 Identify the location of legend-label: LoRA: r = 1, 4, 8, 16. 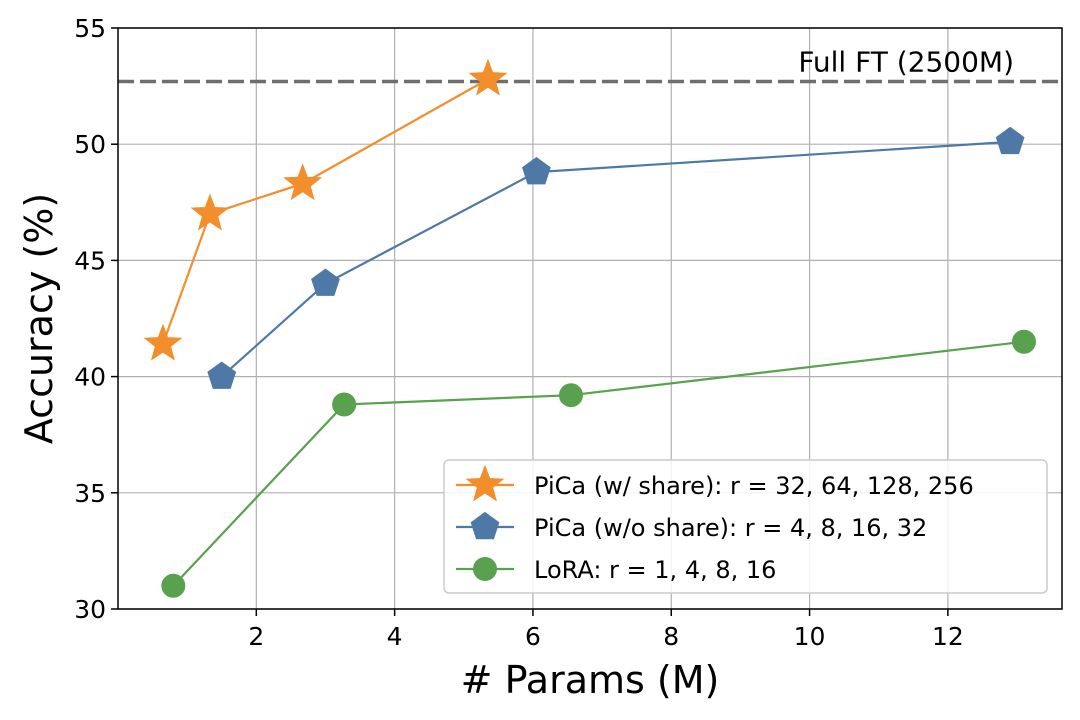
(655, 570).